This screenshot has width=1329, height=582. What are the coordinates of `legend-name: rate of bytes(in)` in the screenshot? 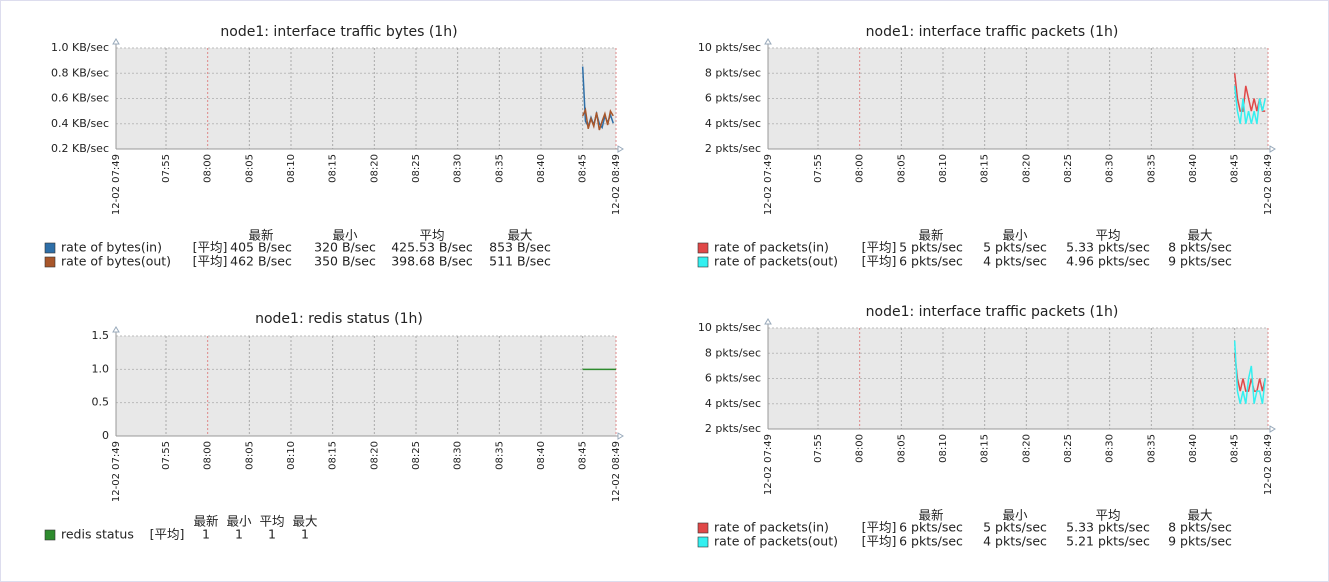 It's located at (111, 247).